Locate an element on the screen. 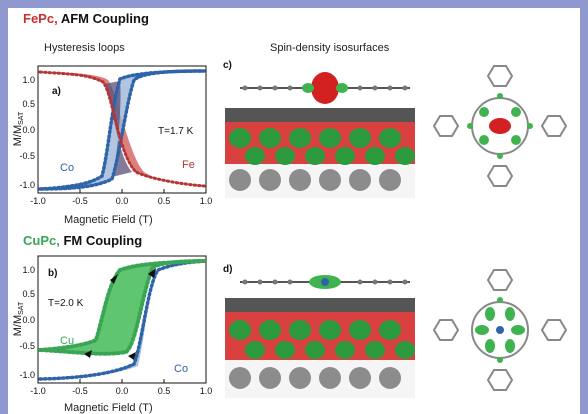 The width and height of the screenshot is (588, 414). bottom-panel-b-label: b) is located at coordinates (52, 273).